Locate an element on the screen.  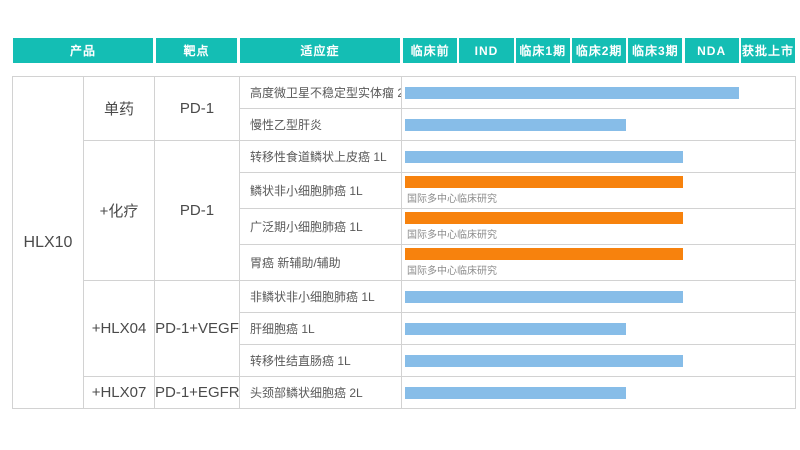
combo-cell: +HLX07 is located at coordinates (119, 392).